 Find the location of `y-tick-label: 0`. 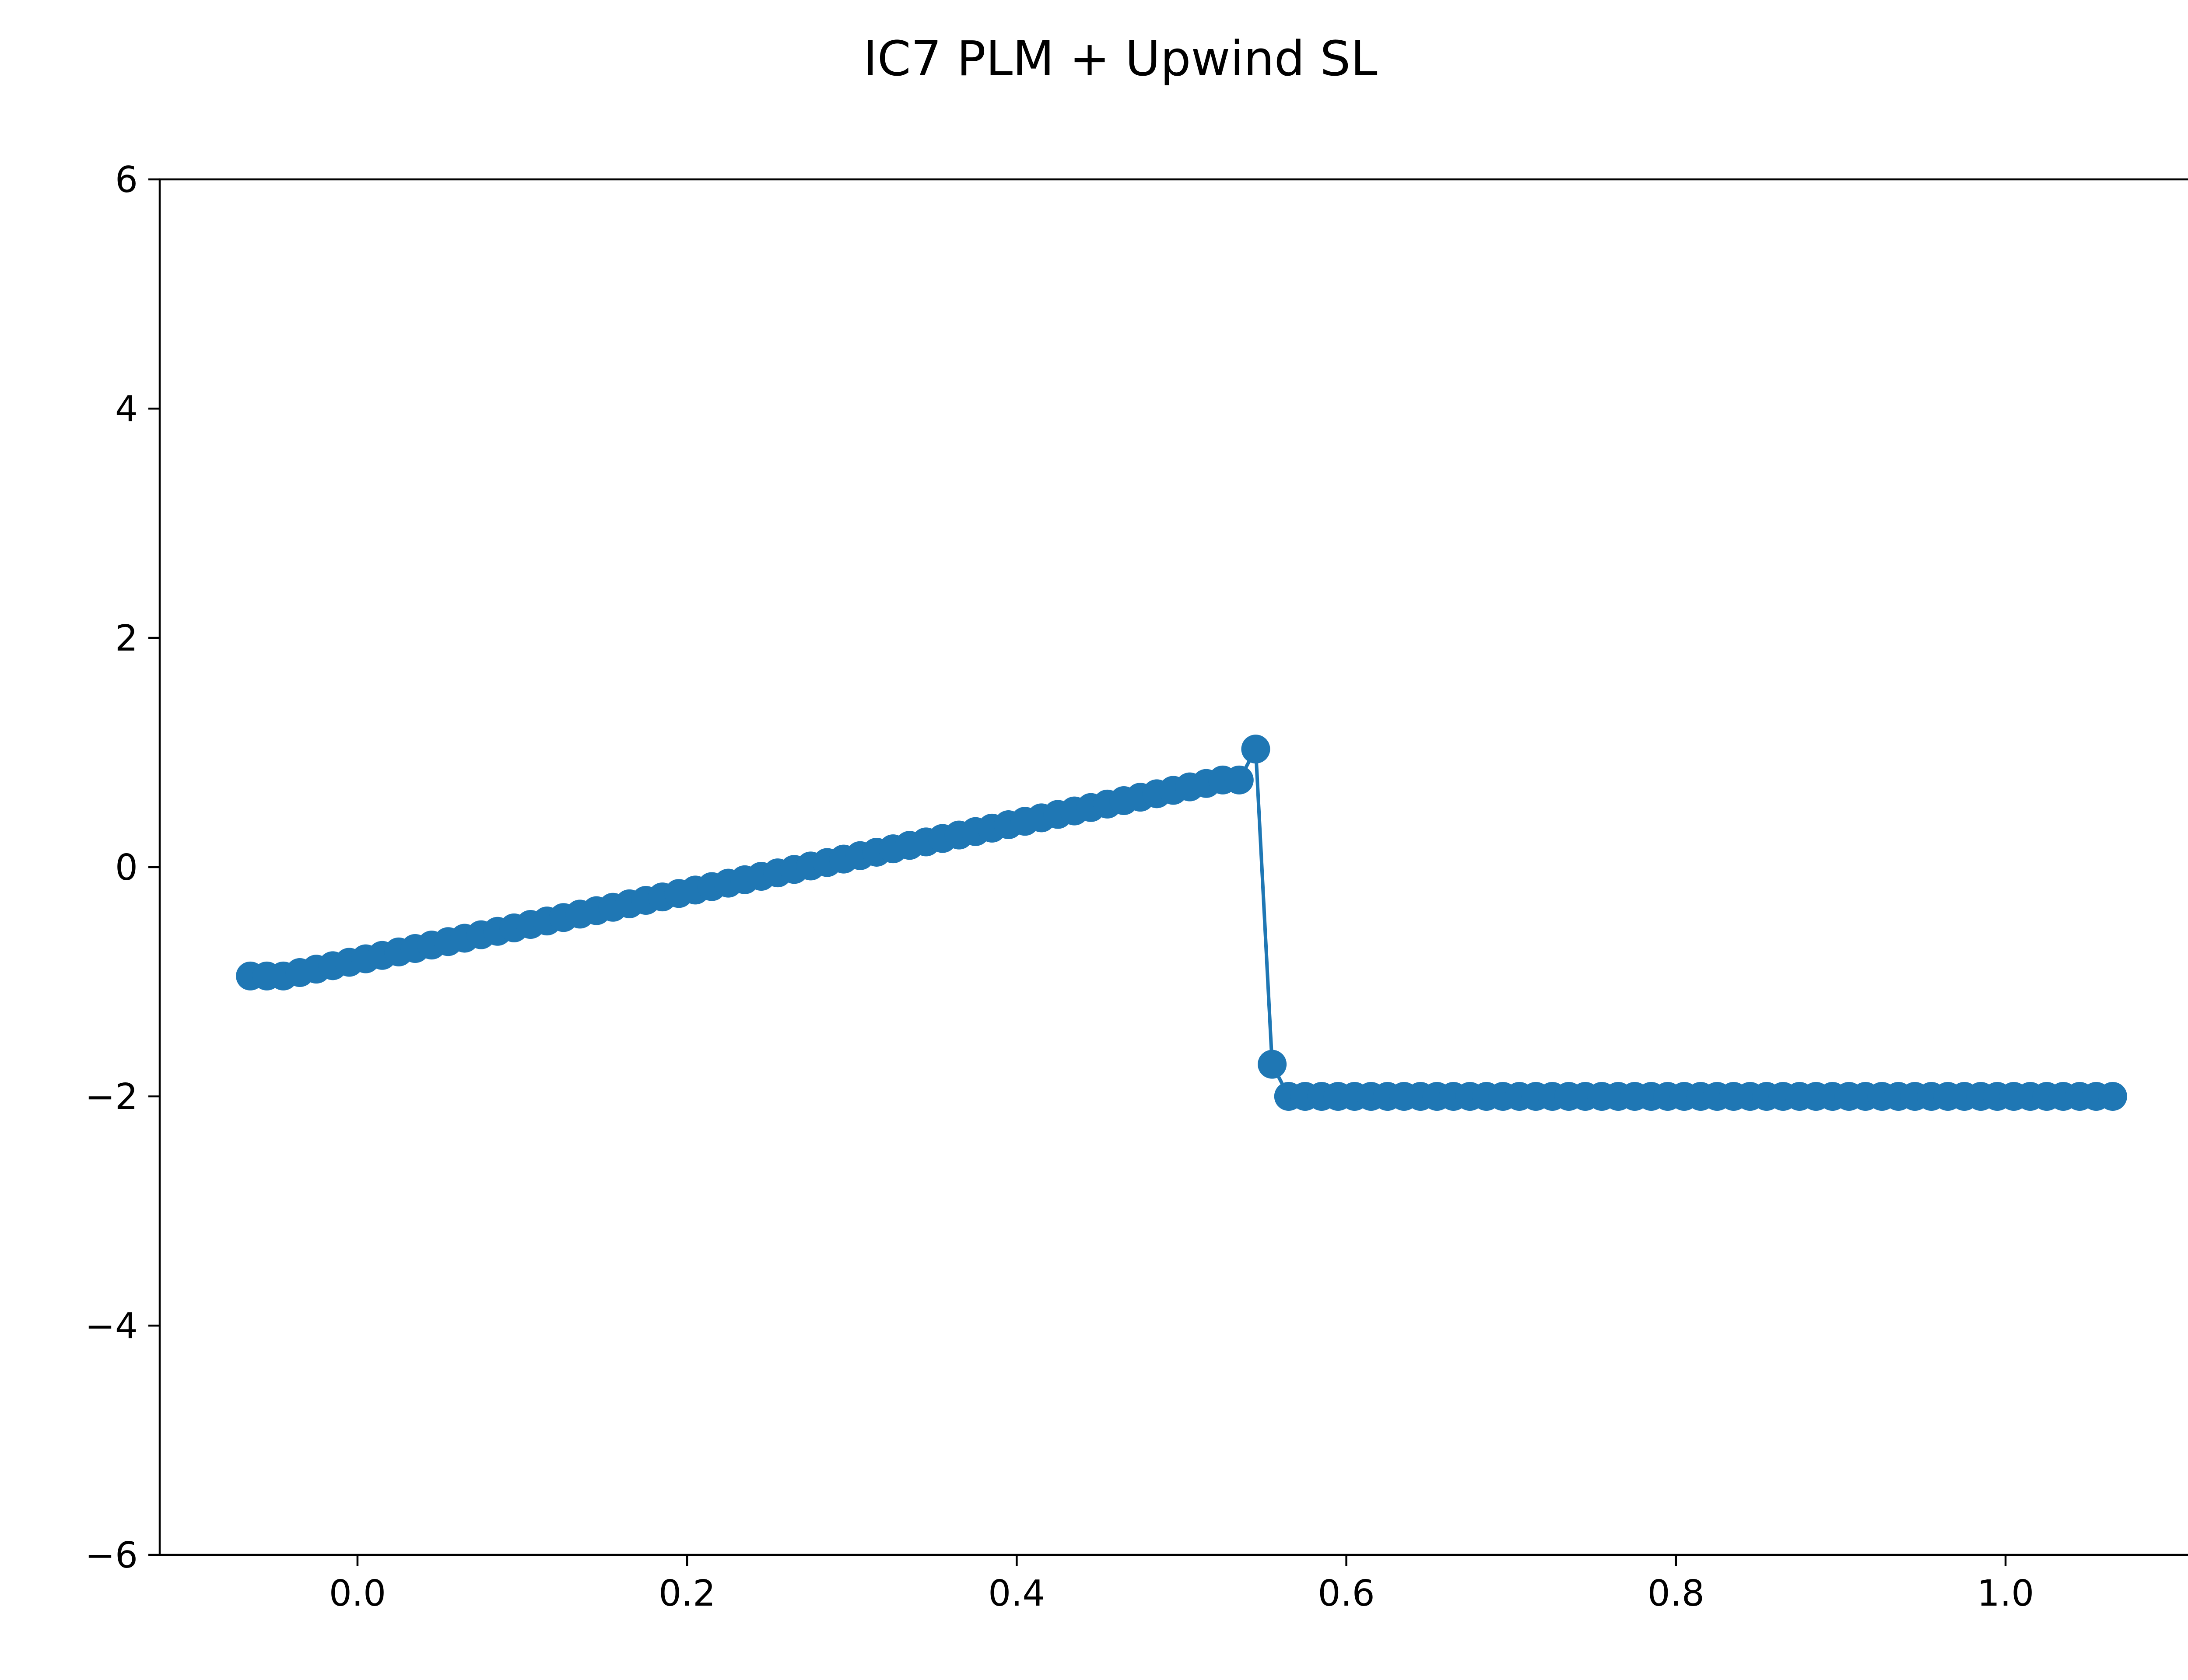

y-tick-label: 0 is located at coordinates (126, 868).